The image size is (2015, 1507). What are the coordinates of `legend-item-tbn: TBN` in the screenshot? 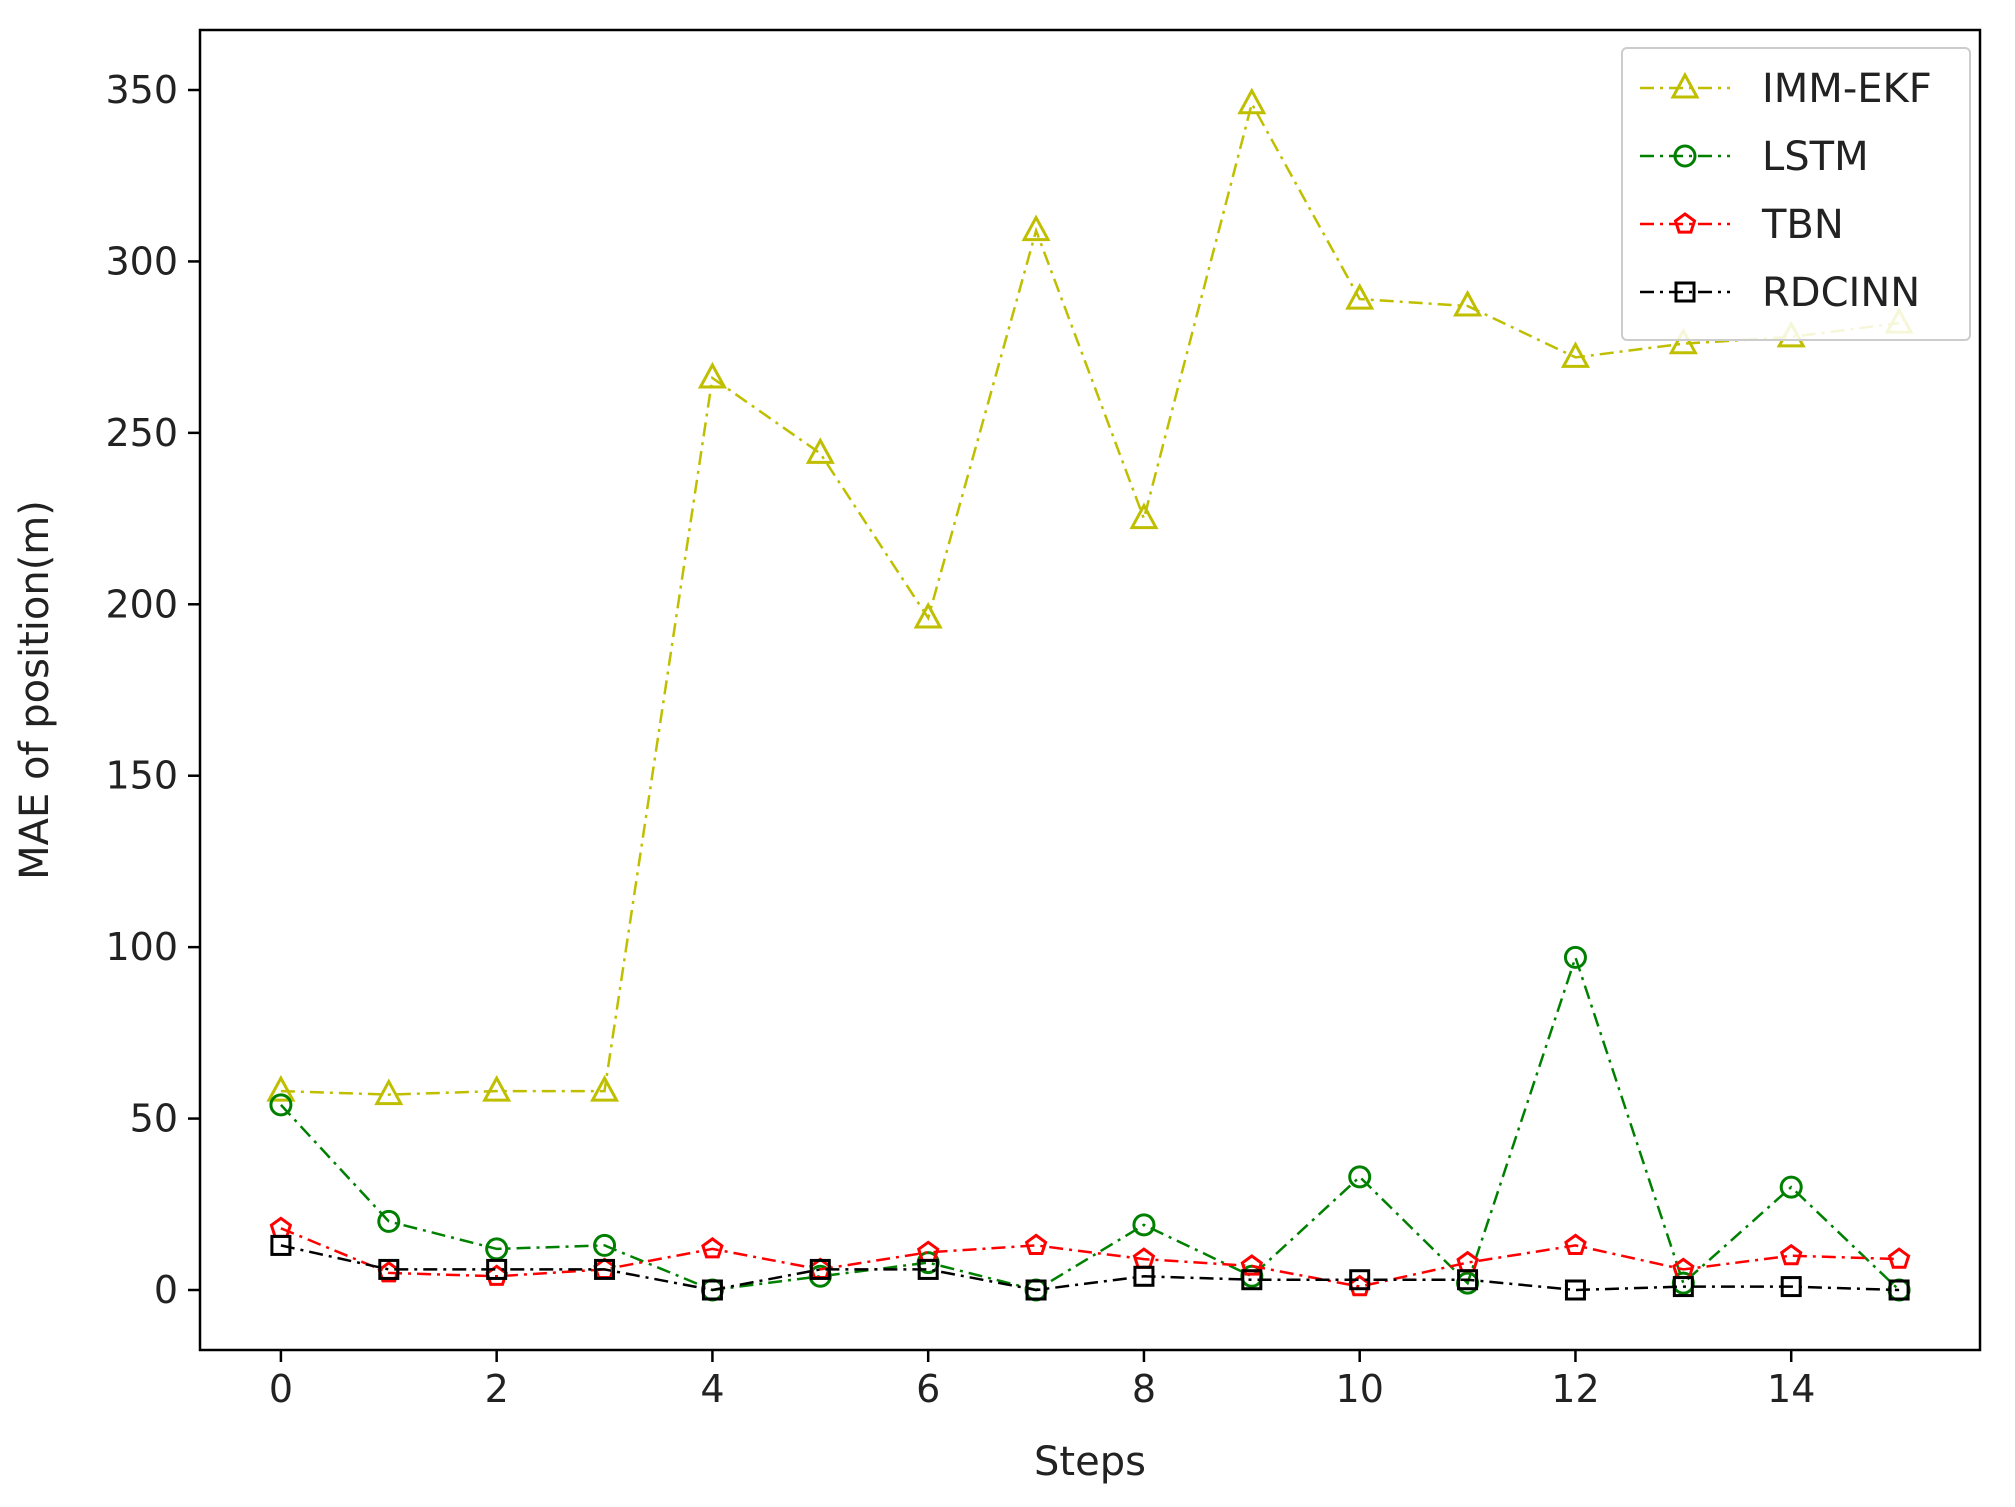 It's located at (1742, 225).